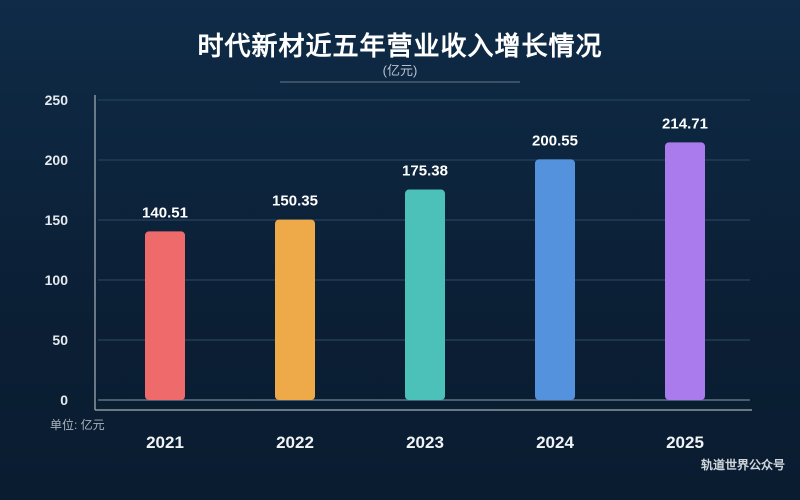  What do you see at coordinates (425, 442) in the screenshot?
I see `x-tick-label: 2023` at bounding box center [425, 442].